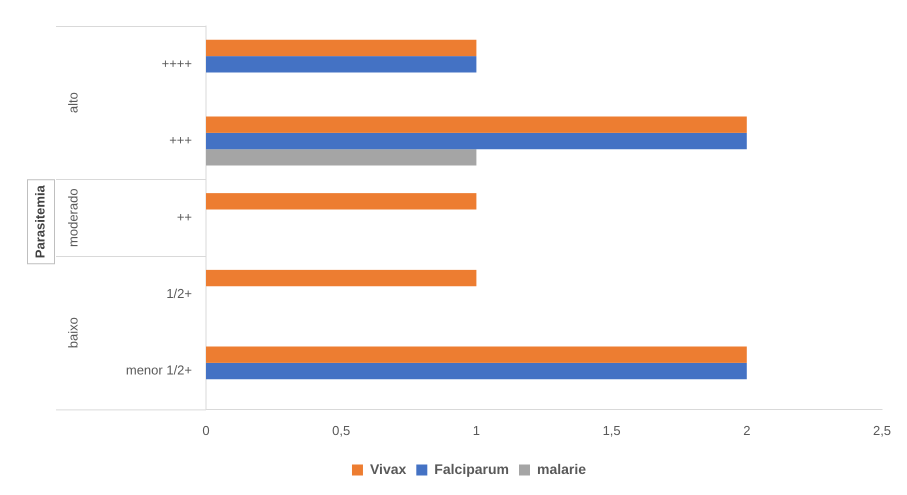 This screenshot has width=907, height=495. Describe the element at coordinates (40, 221) in the screenshot. I see `text: Parasitemia` at that location.